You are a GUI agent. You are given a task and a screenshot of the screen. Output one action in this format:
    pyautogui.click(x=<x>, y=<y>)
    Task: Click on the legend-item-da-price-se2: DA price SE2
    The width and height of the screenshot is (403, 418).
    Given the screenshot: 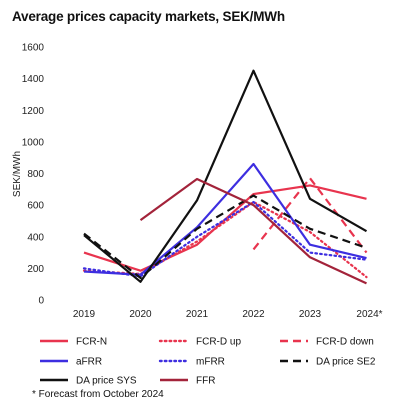 What is the action you would take?
    pyautogui.click(x=328, y=362)
    